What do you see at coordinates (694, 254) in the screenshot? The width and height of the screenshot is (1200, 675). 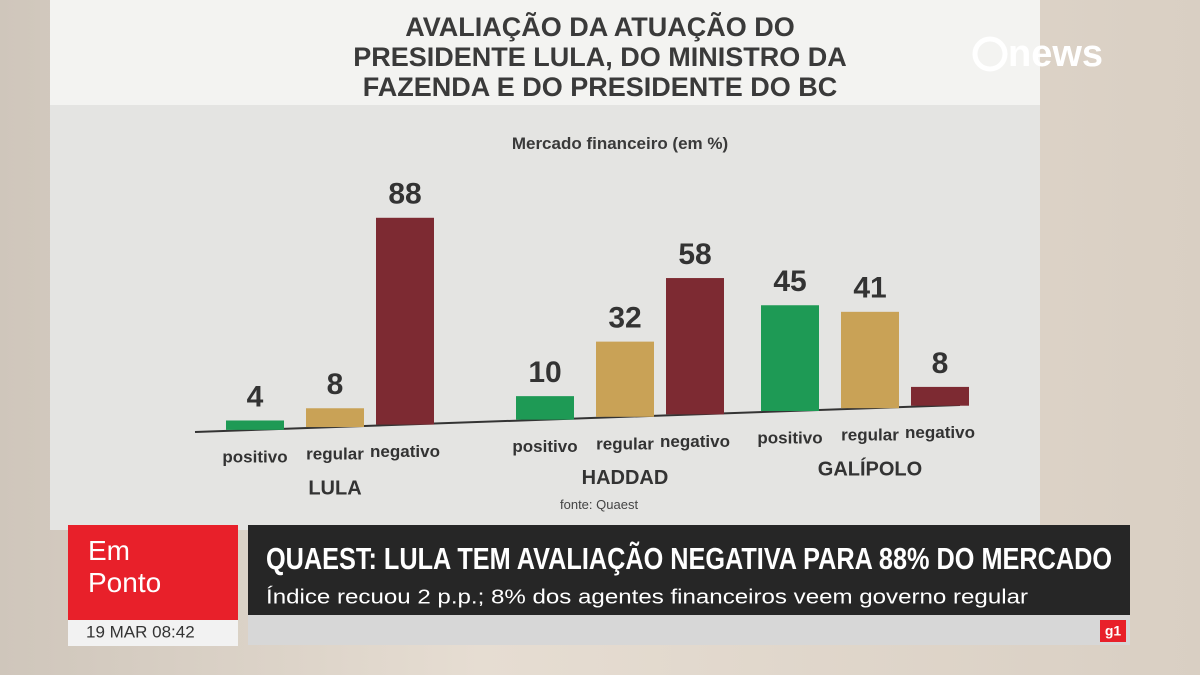 I see `value-label: 58` at bounding box center [694, 254].